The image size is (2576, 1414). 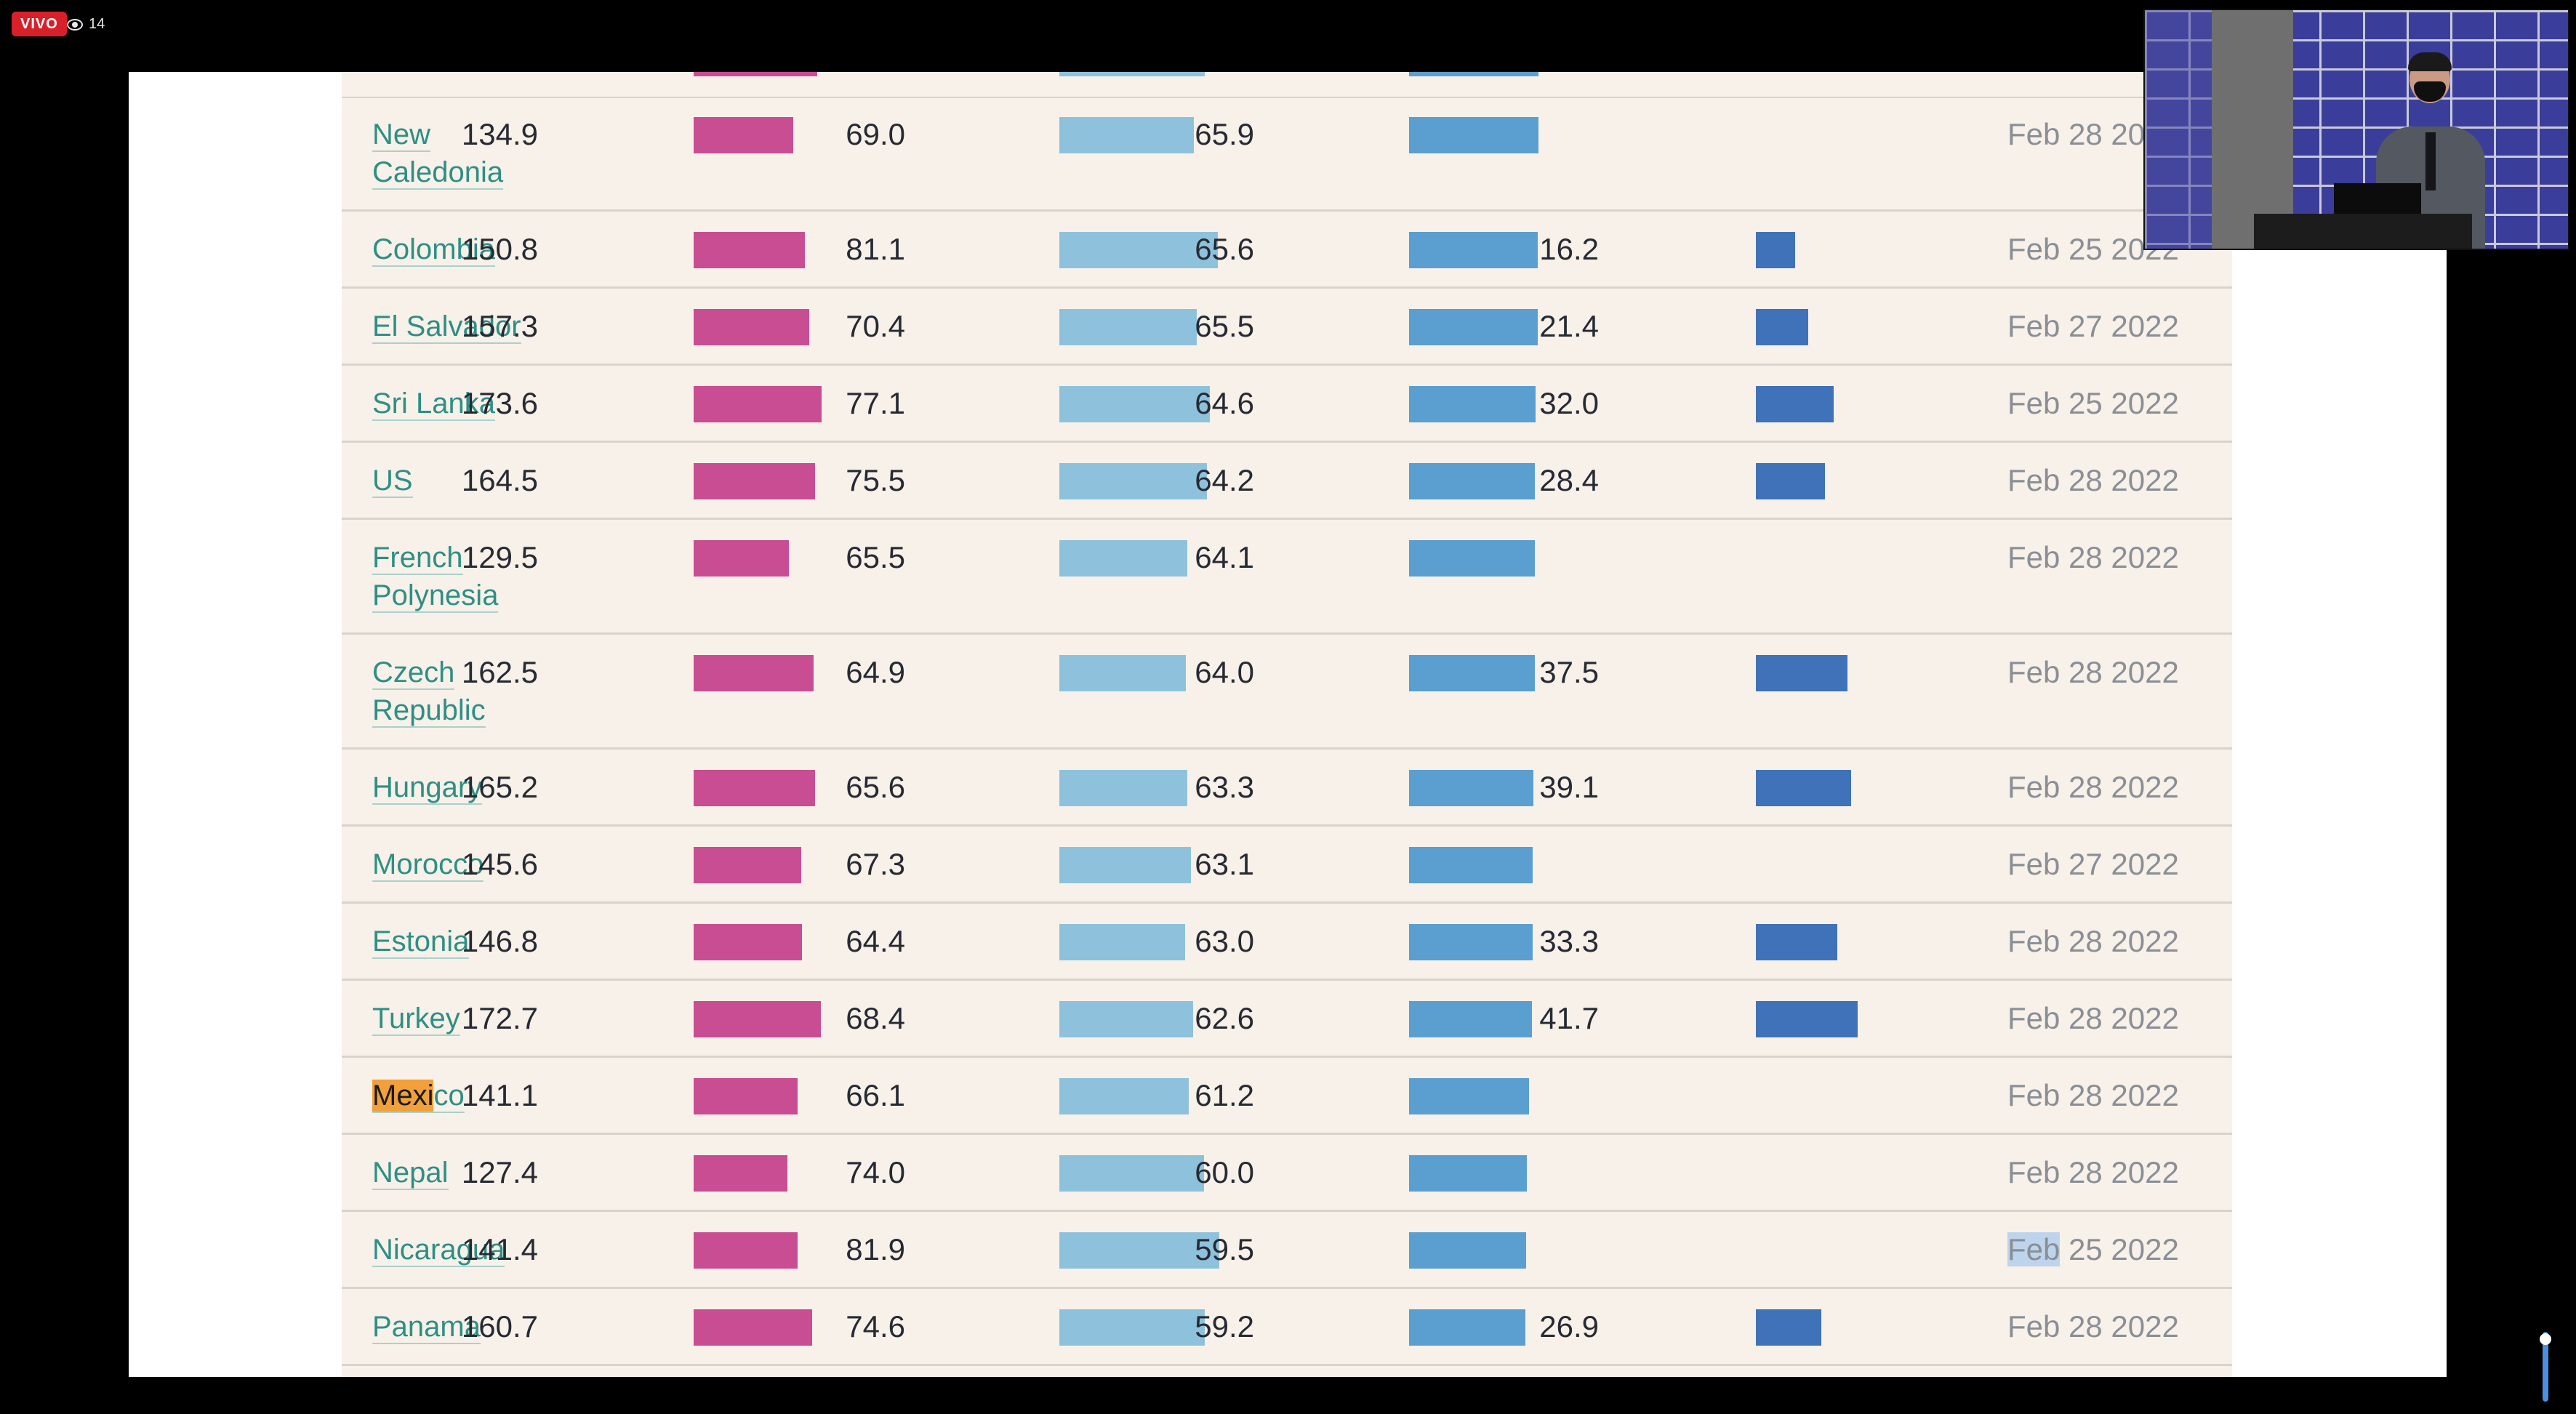 What do you see at coordinates (1224, 1249) in the screenshot?
I see `fully-vaccinated-value: 59.5` at bounding box center [1224, 1249].